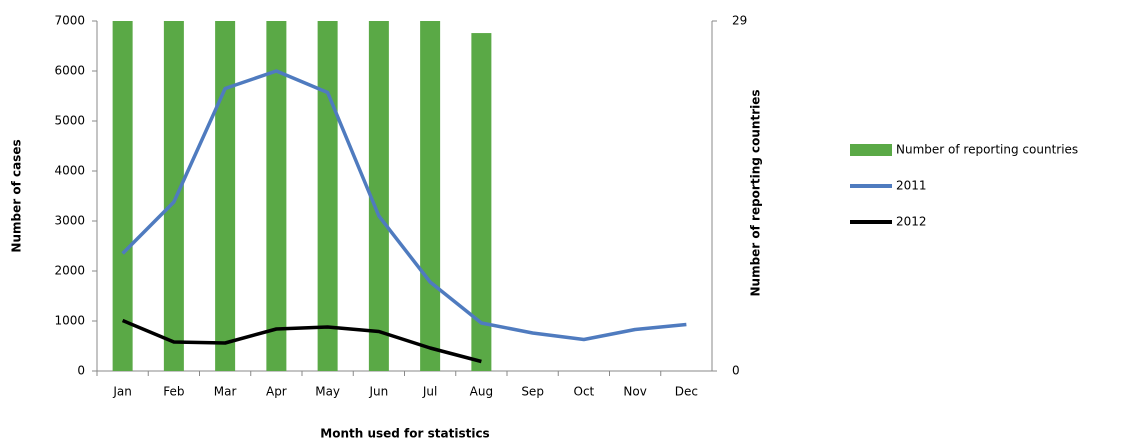 Image resolution: width=1134 pixels, height=441 pixels. Describe the element at coordinates (69, 221) in the screenshot. I see `y-tick-label: 3000` at that location.